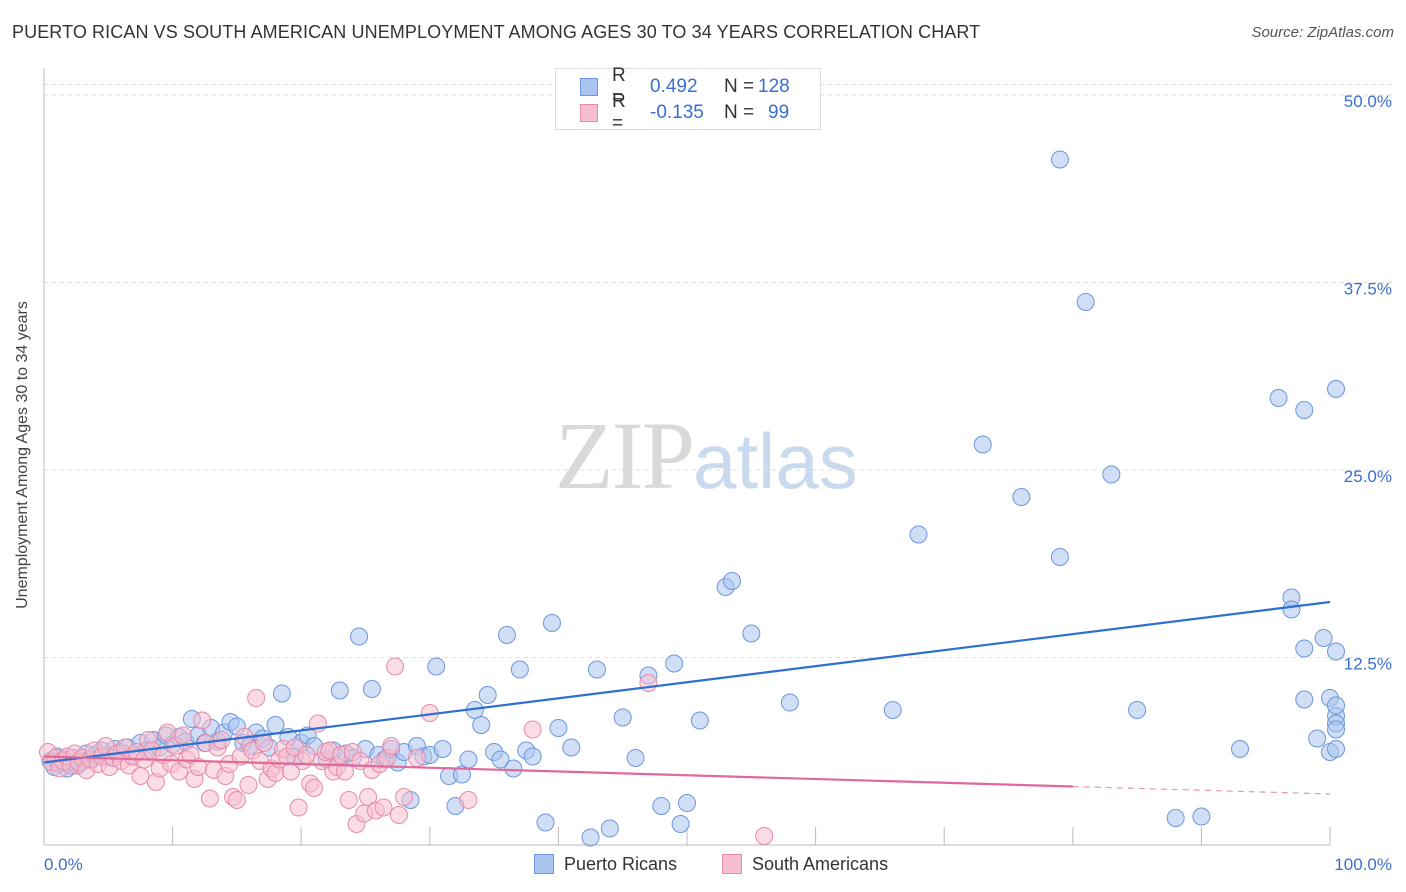 This screenshot has height=892, width=1406. Describe the element at coordinates (619, 112) in the screenshot. I see `legend-r-label: R =` at that location.